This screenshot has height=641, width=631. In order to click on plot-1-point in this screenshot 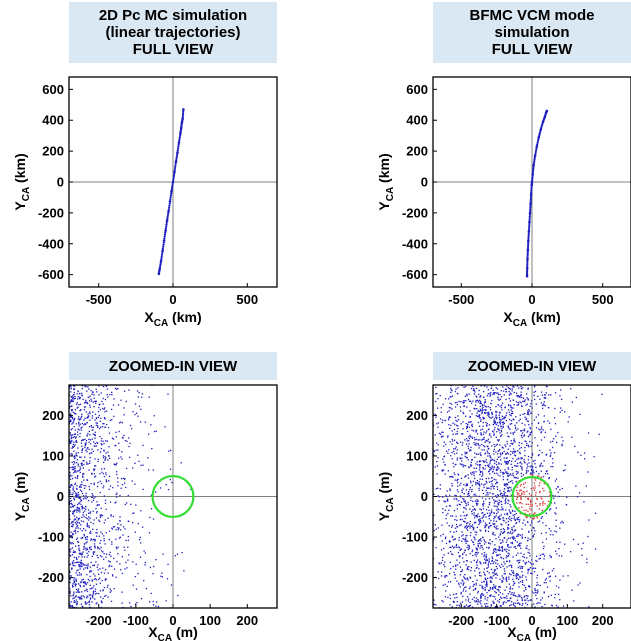, I will do `click(177, 154)`.